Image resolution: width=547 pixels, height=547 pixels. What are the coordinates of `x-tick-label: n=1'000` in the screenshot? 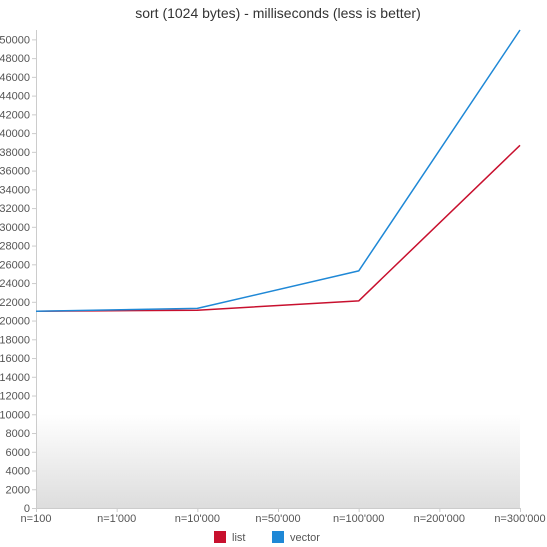 It's located at (116, 519).